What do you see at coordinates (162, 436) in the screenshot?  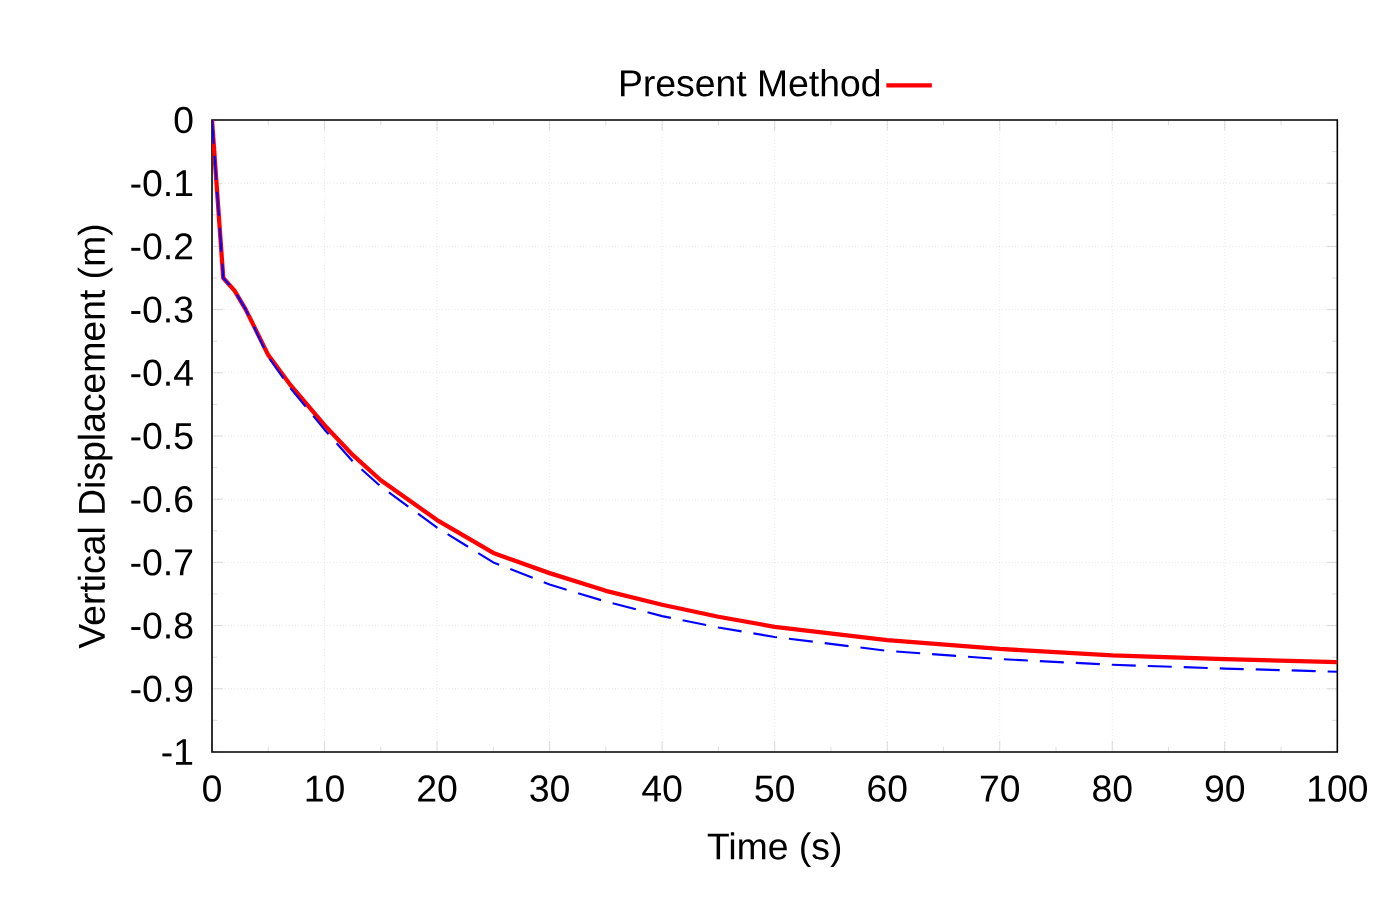 I see `y-tick-label: -0.5` at bounding box center [162, 436].